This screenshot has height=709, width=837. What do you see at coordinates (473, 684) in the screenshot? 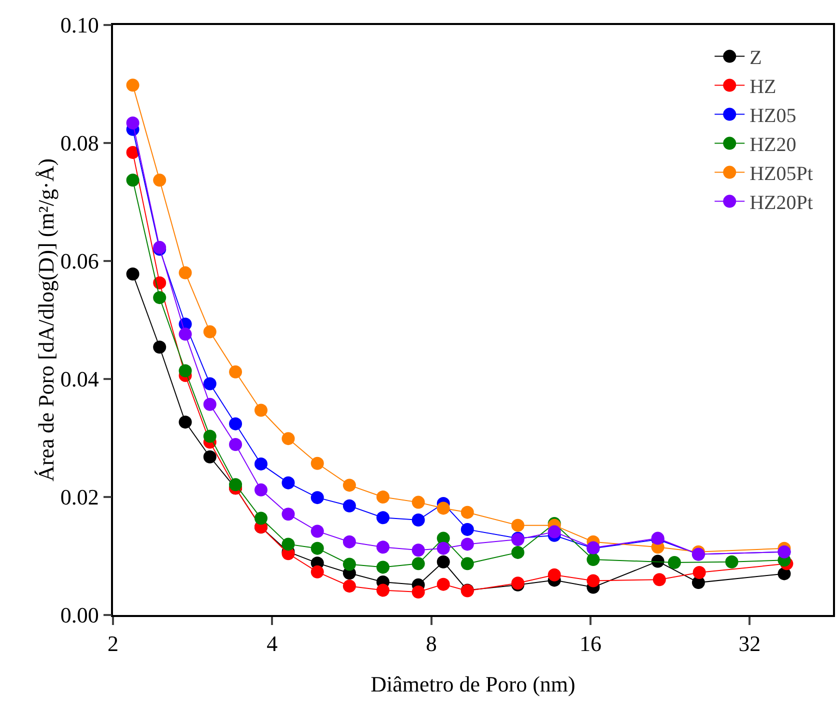
I see `x-axis-title: Diâmetro de Poro (nm)` at bounding box center [473, 684].